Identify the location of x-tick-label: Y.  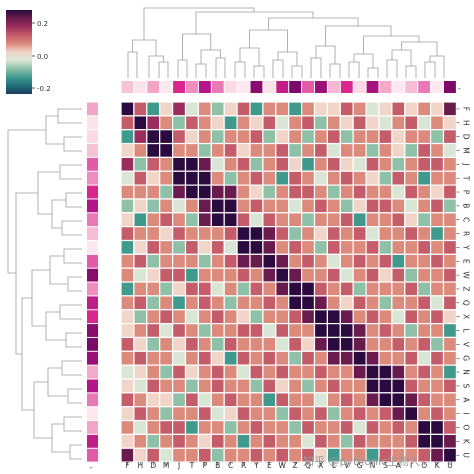
(256, 465).